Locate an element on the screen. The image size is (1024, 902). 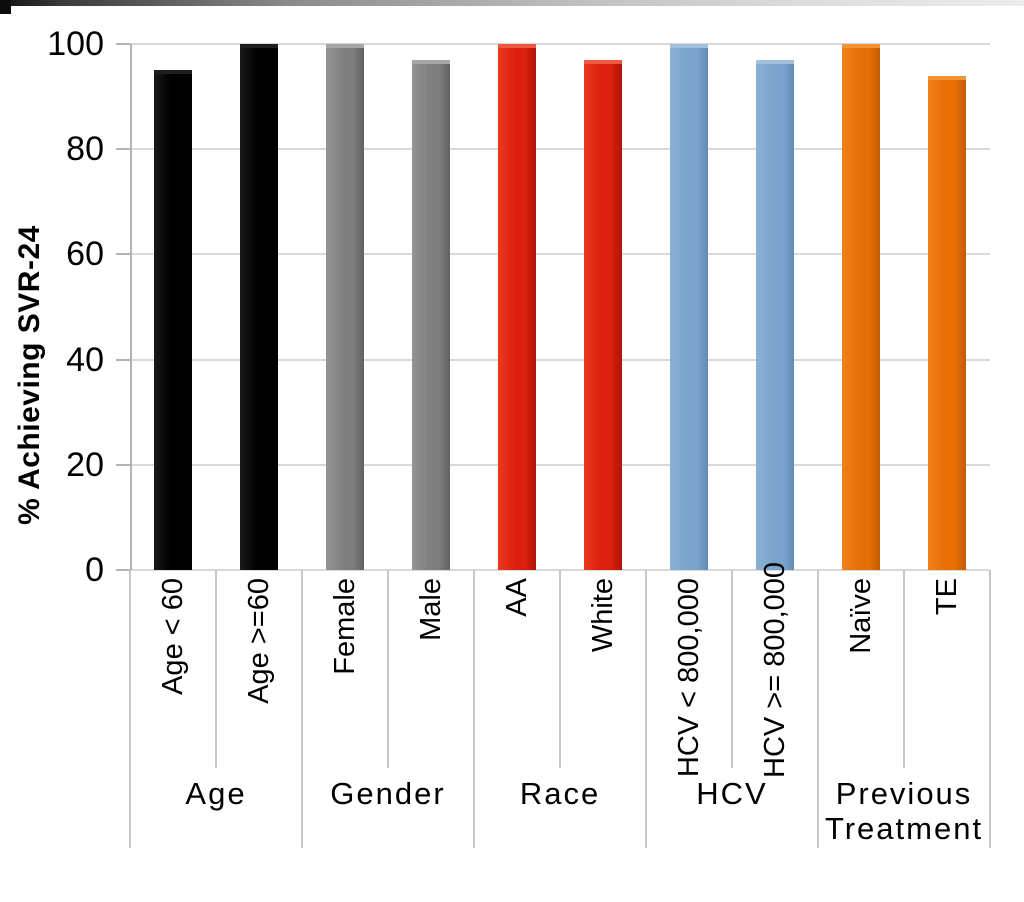
bar-aa is located at coordinates (517, 307).